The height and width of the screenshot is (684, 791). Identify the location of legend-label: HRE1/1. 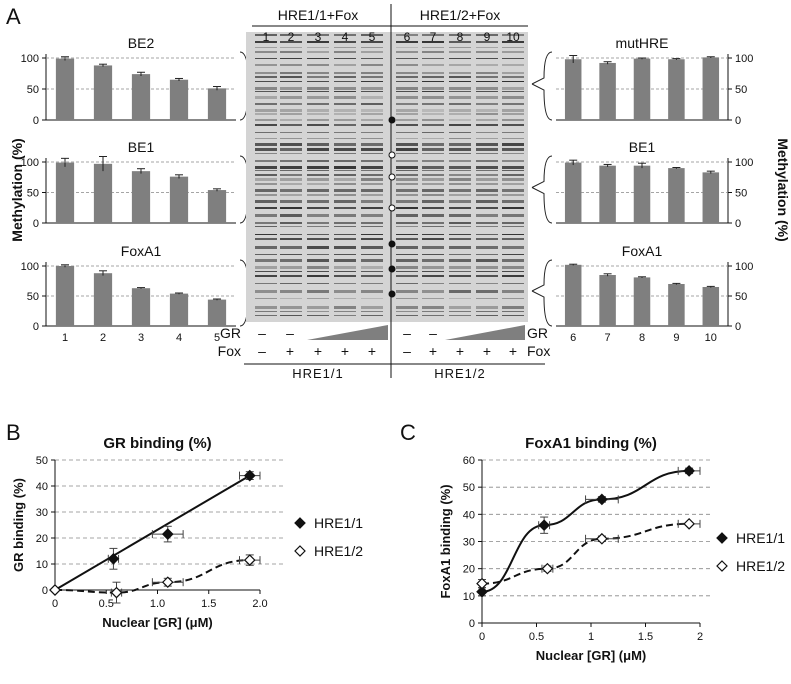
(338, 523).